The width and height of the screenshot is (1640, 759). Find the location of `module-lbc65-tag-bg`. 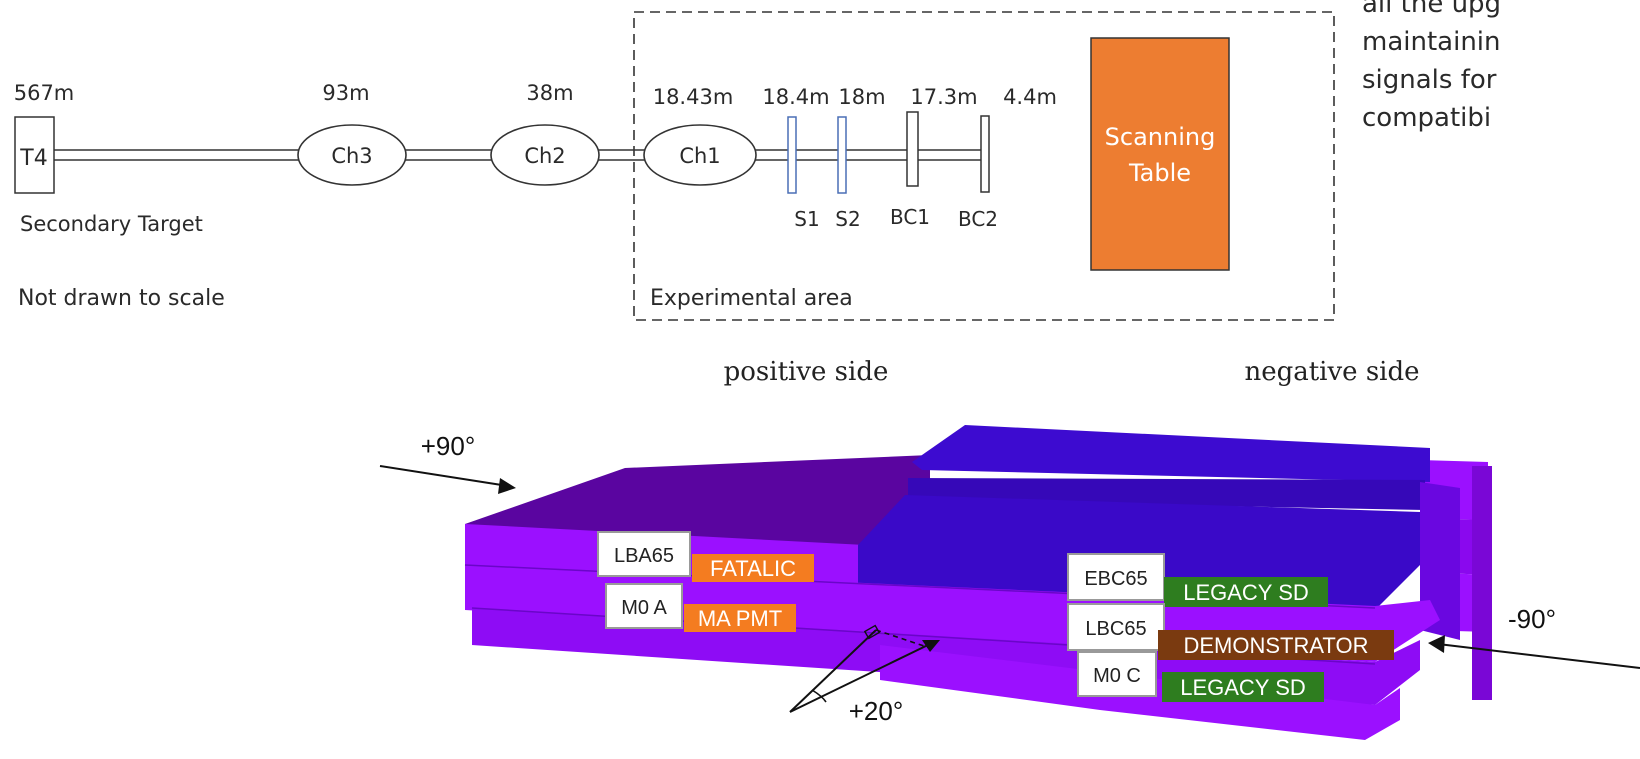

module-lbc65-tag-bg is located at coordinates (1276, 645).